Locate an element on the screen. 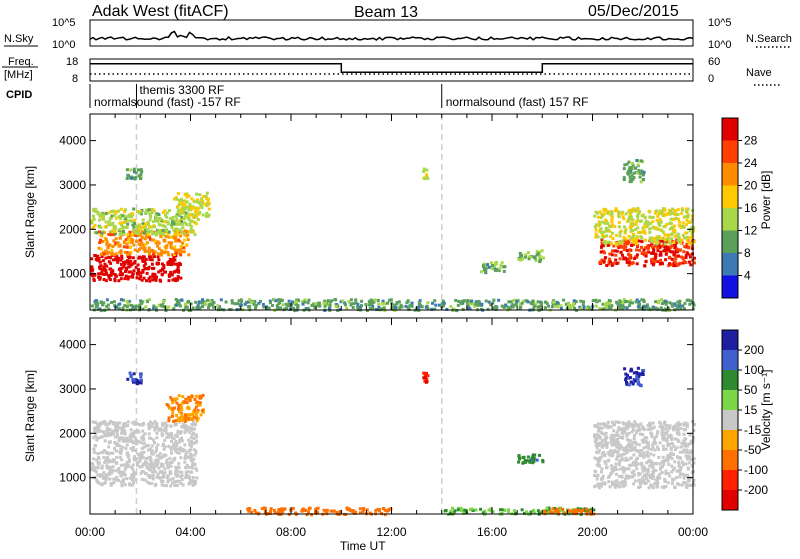  nsearch-tick-top: 10^5 is located at coordinates (720, 23).